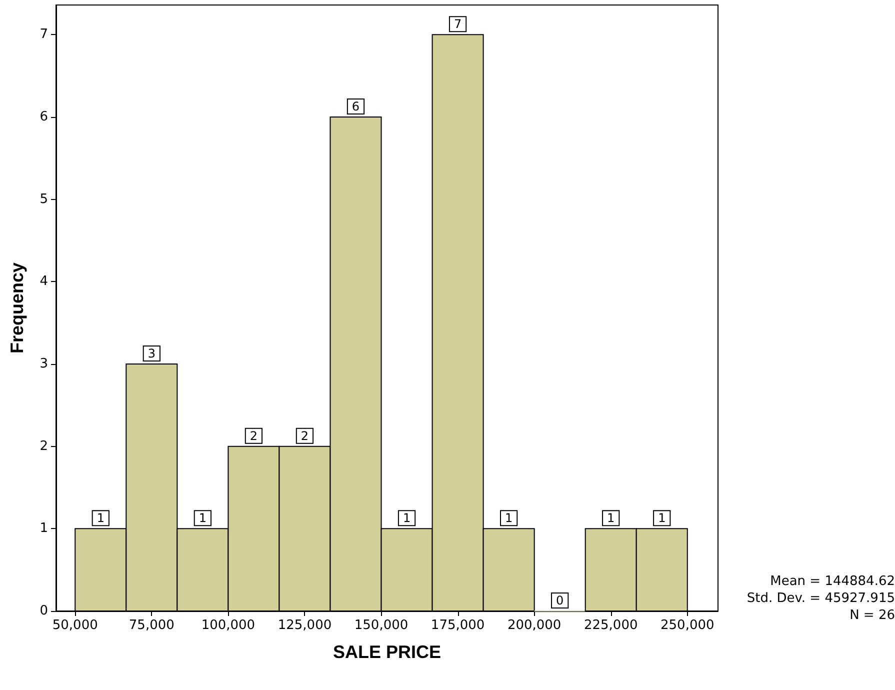  What do you see at coordinates (305, 625) in the screenshot?
I see `x-tick-label: 125,000` at bounding box center [305, 625].